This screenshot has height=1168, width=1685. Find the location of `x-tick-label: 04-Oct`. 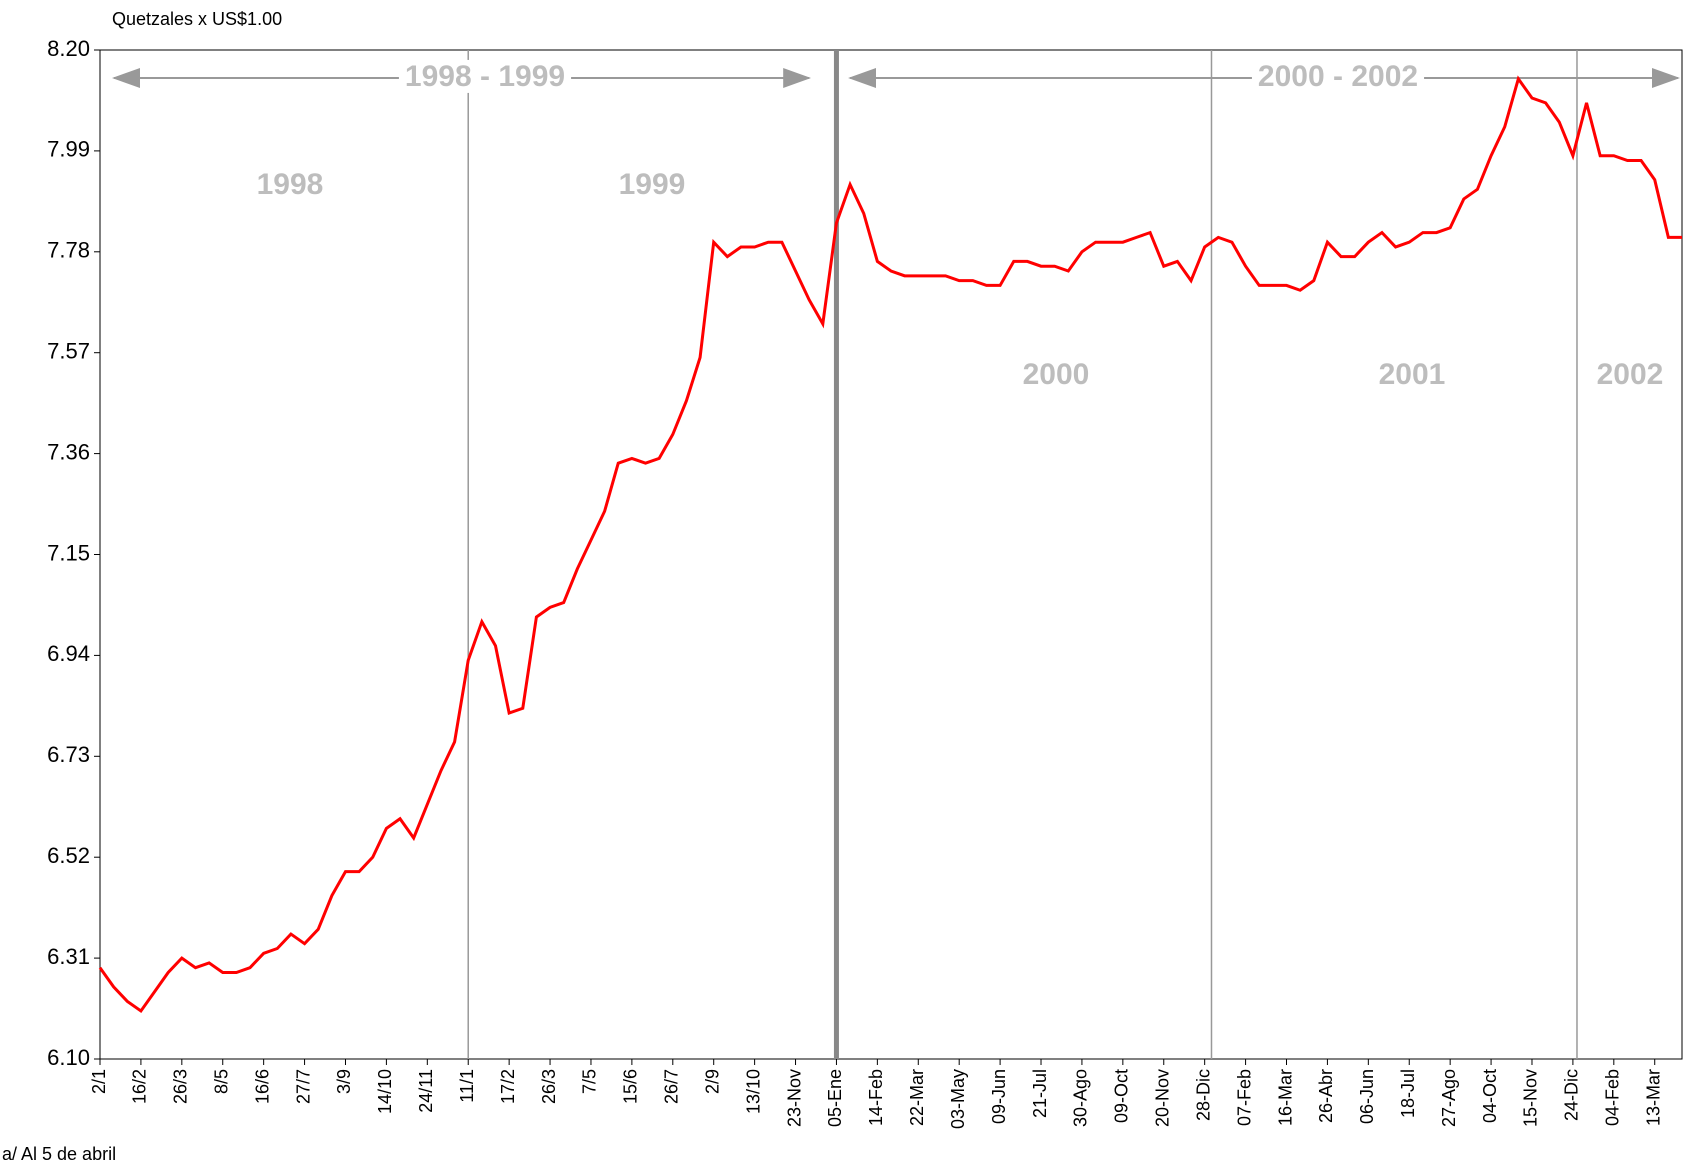

x-tick-label: 04-Oct is located at coordinates (1490, 1096).